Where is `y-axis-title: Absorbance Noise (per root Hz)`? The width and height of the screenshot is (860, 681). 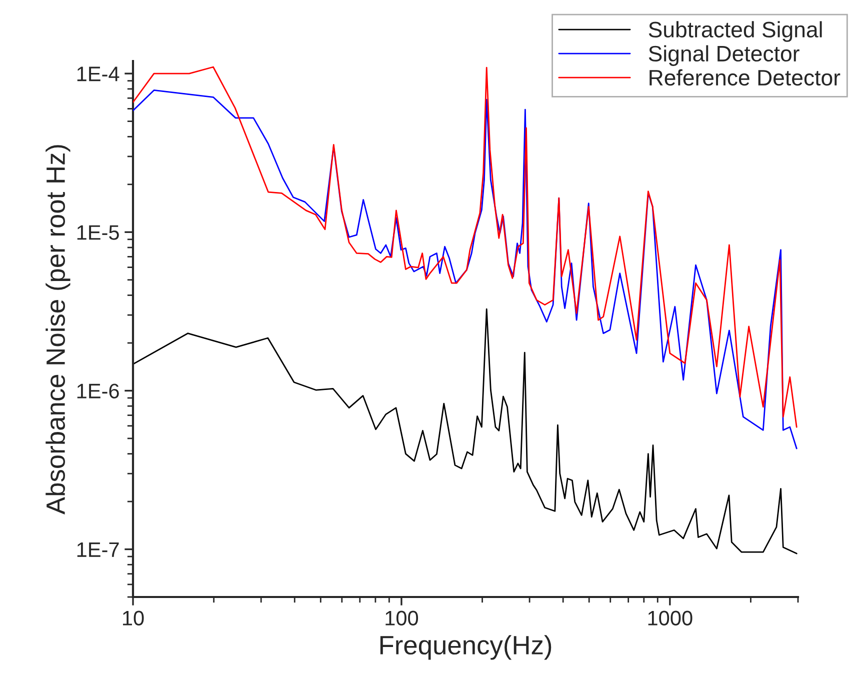 y-axis-title: Absorbance Noise (per root Hz) is located at coordinates (58, 329).